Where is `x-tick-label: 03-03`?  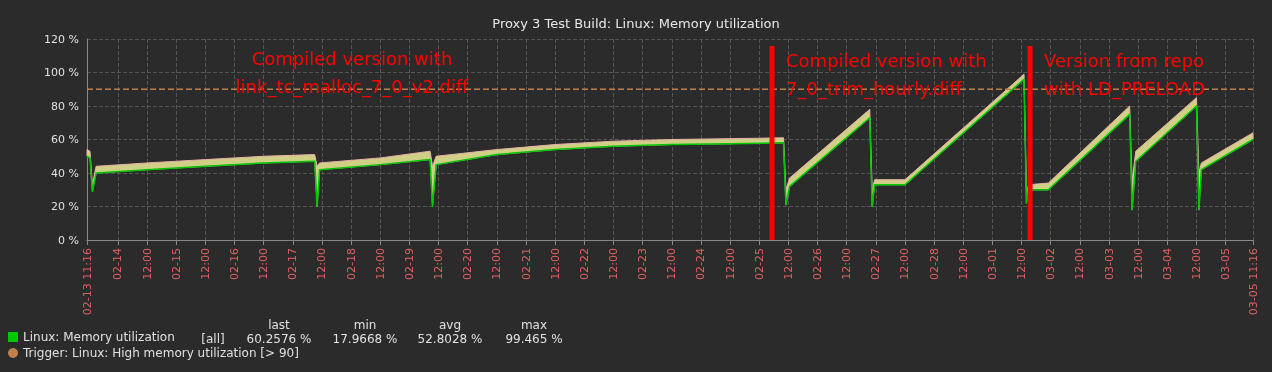
x-tick-label: 03-03 is located at coordinates (1109, 264).